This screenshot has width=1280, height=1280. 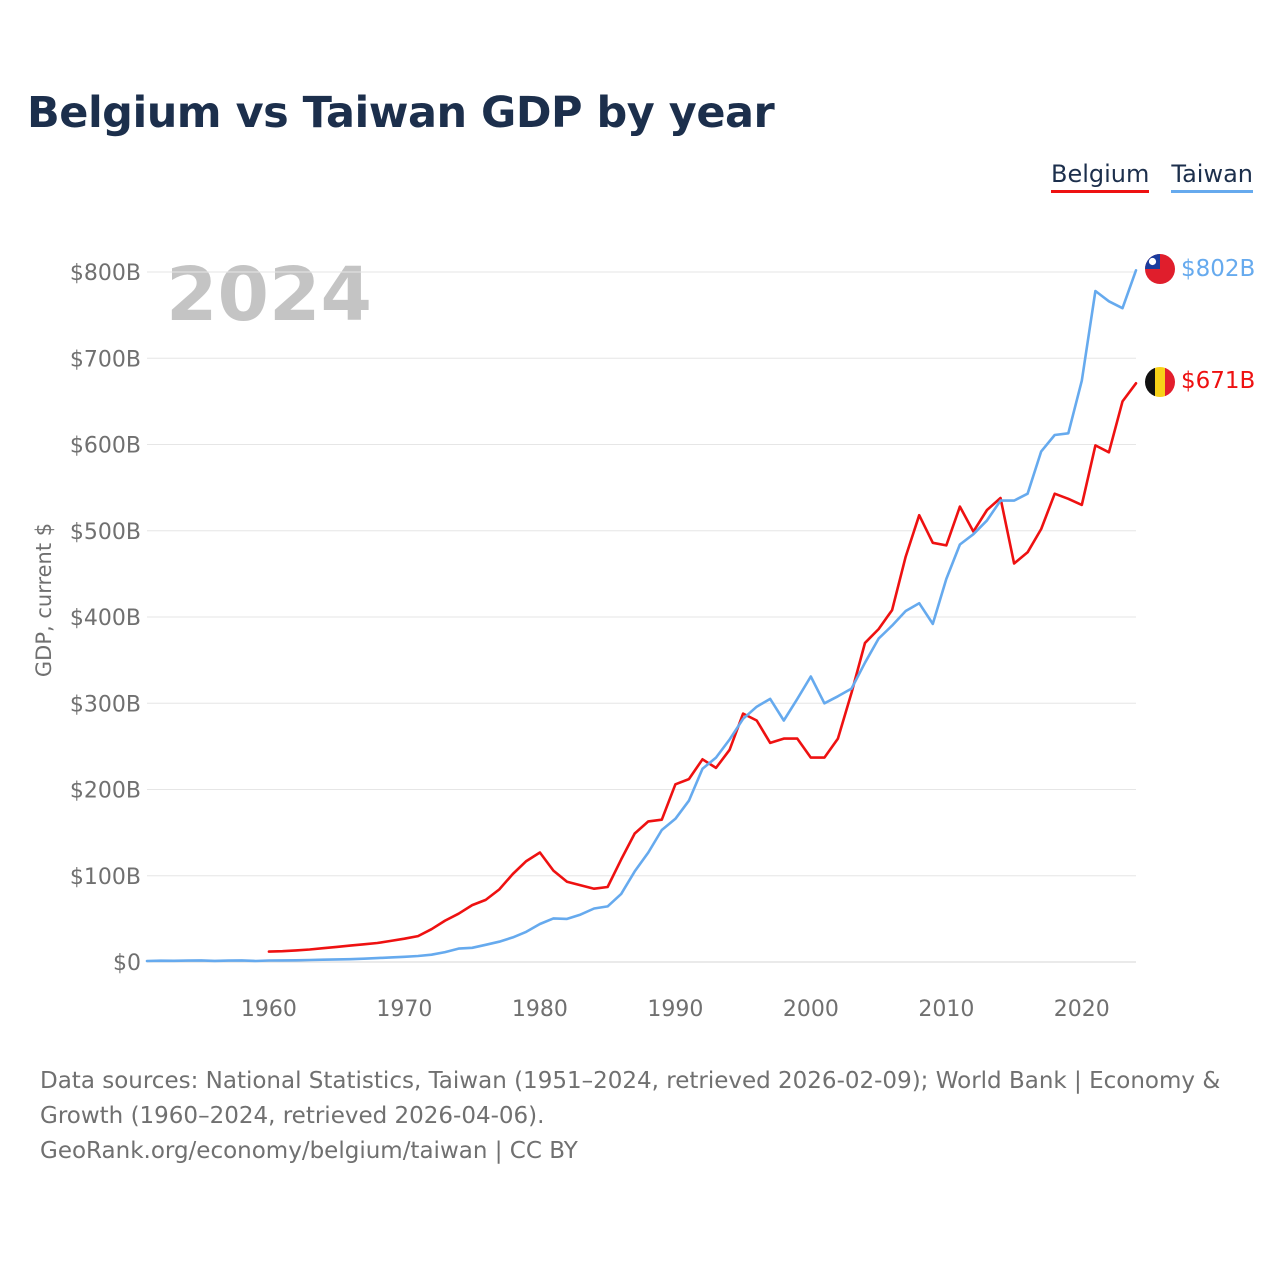 What do you see at coordinates (269, 1009) in the screenshot?
I see `x-tick-label: 1960` at bounding box center [269, 1009].